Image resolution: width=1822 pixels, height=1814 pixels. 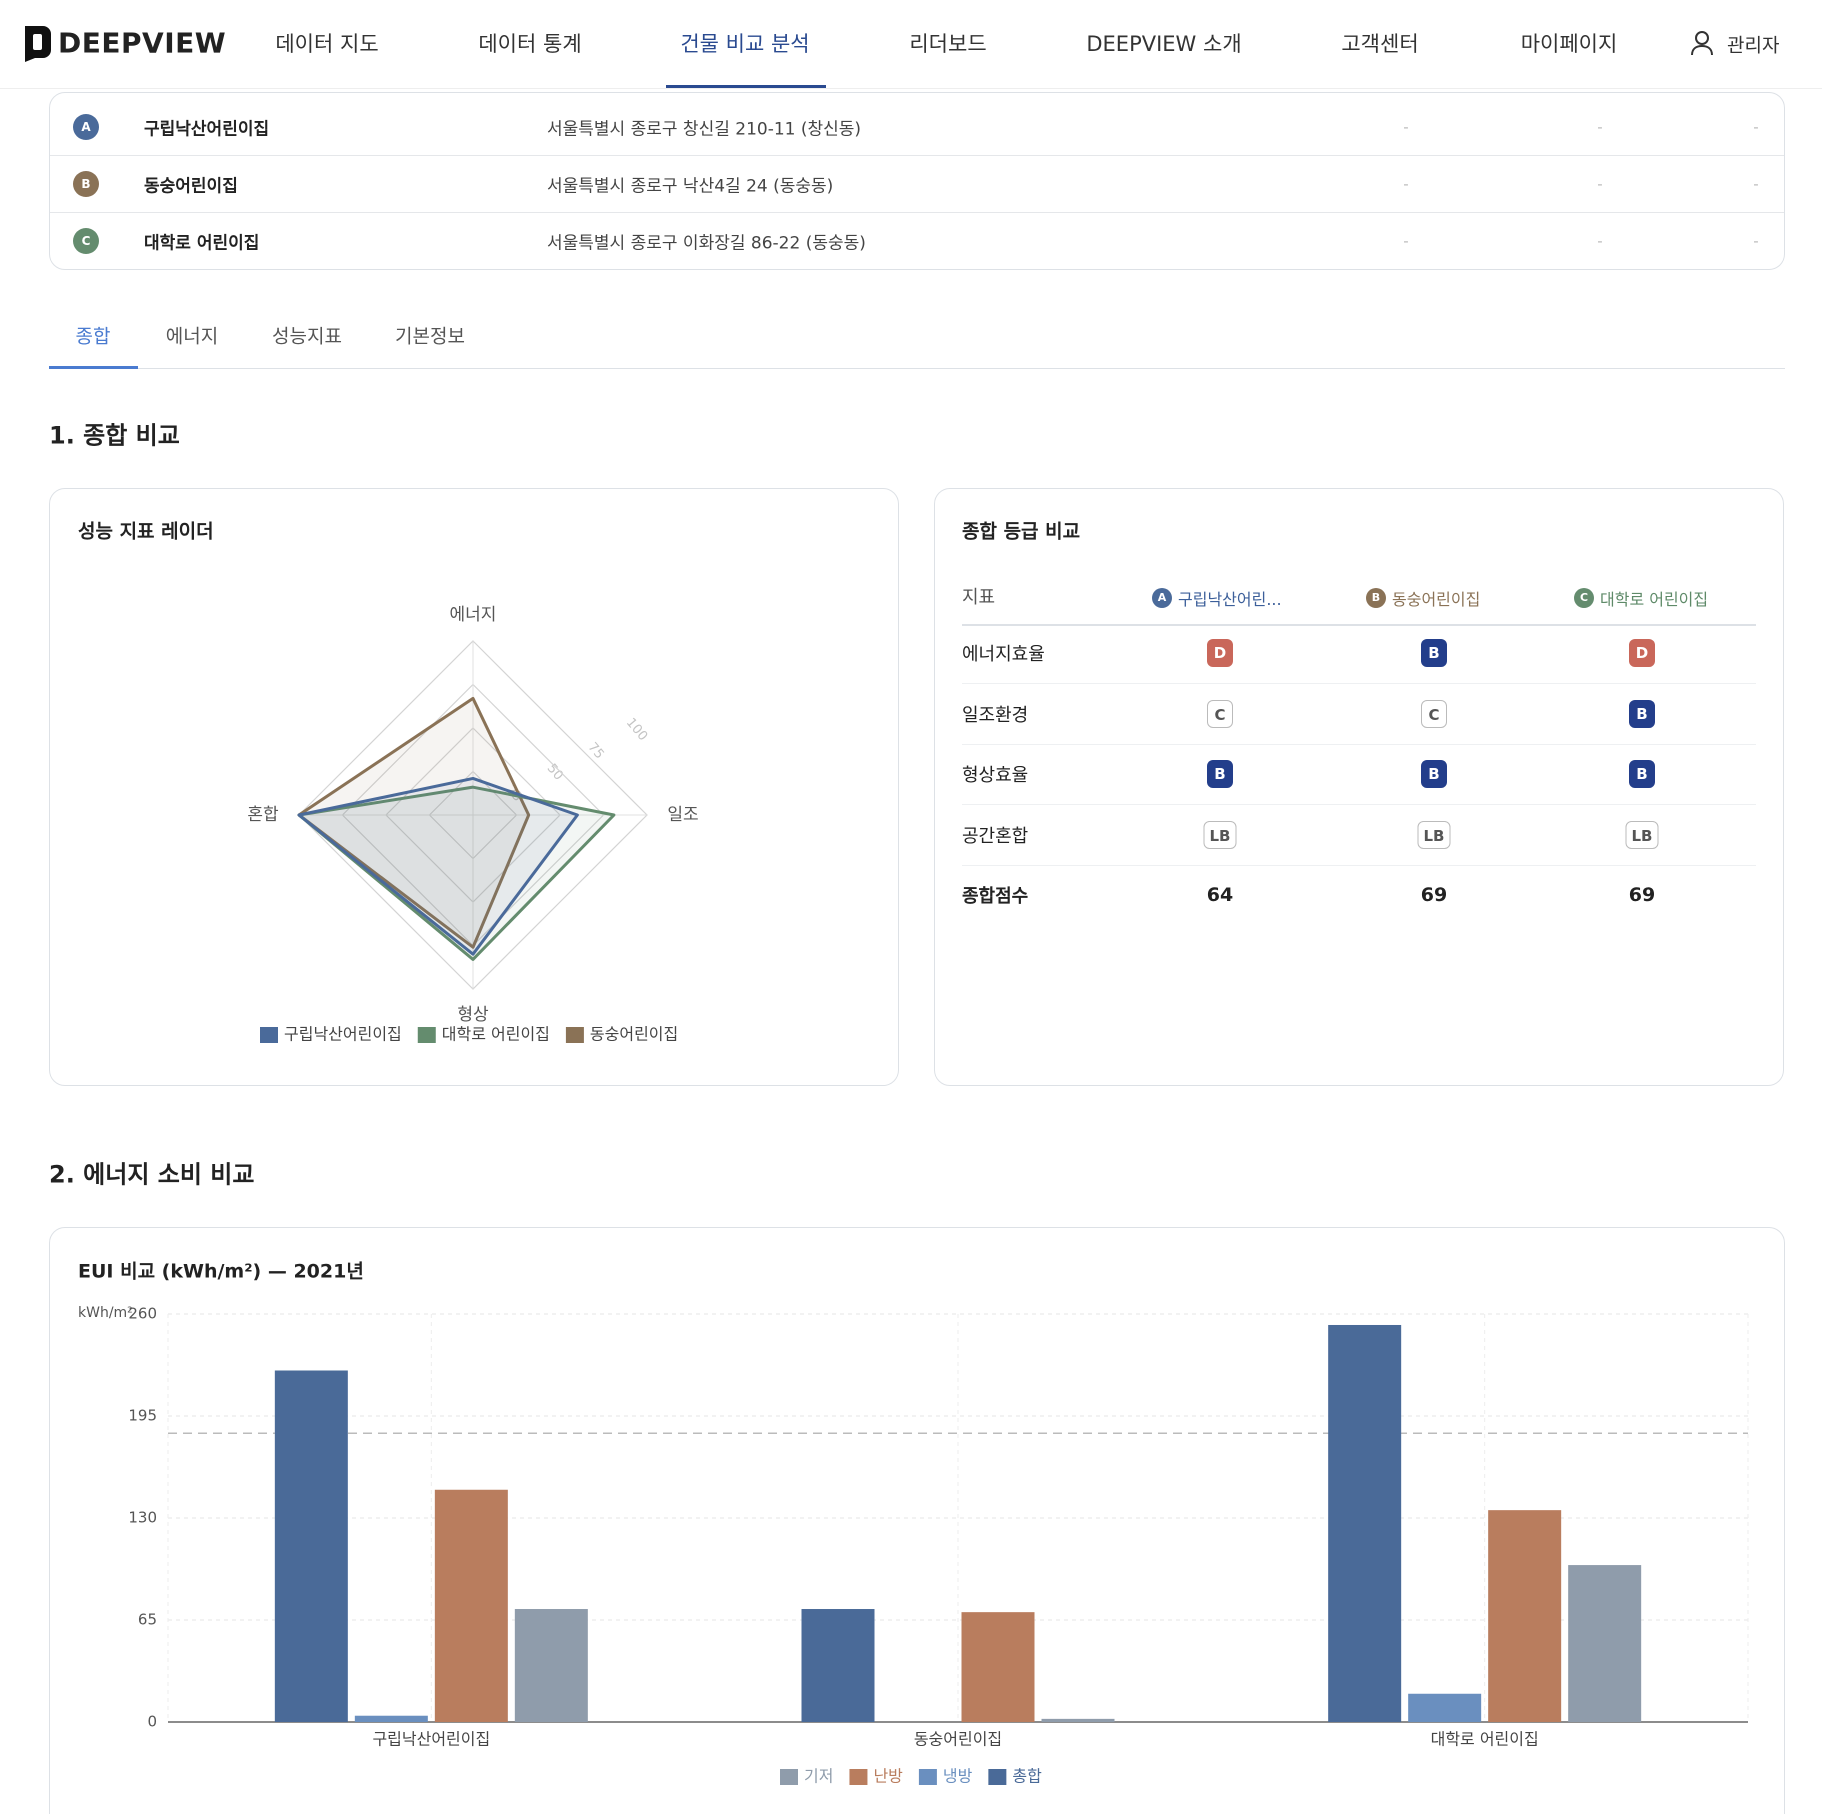 What do you see at coordinates (958, 1776) in the screenshot?
I see `legend-label: 냉방` at bounding box center [958, 1776].